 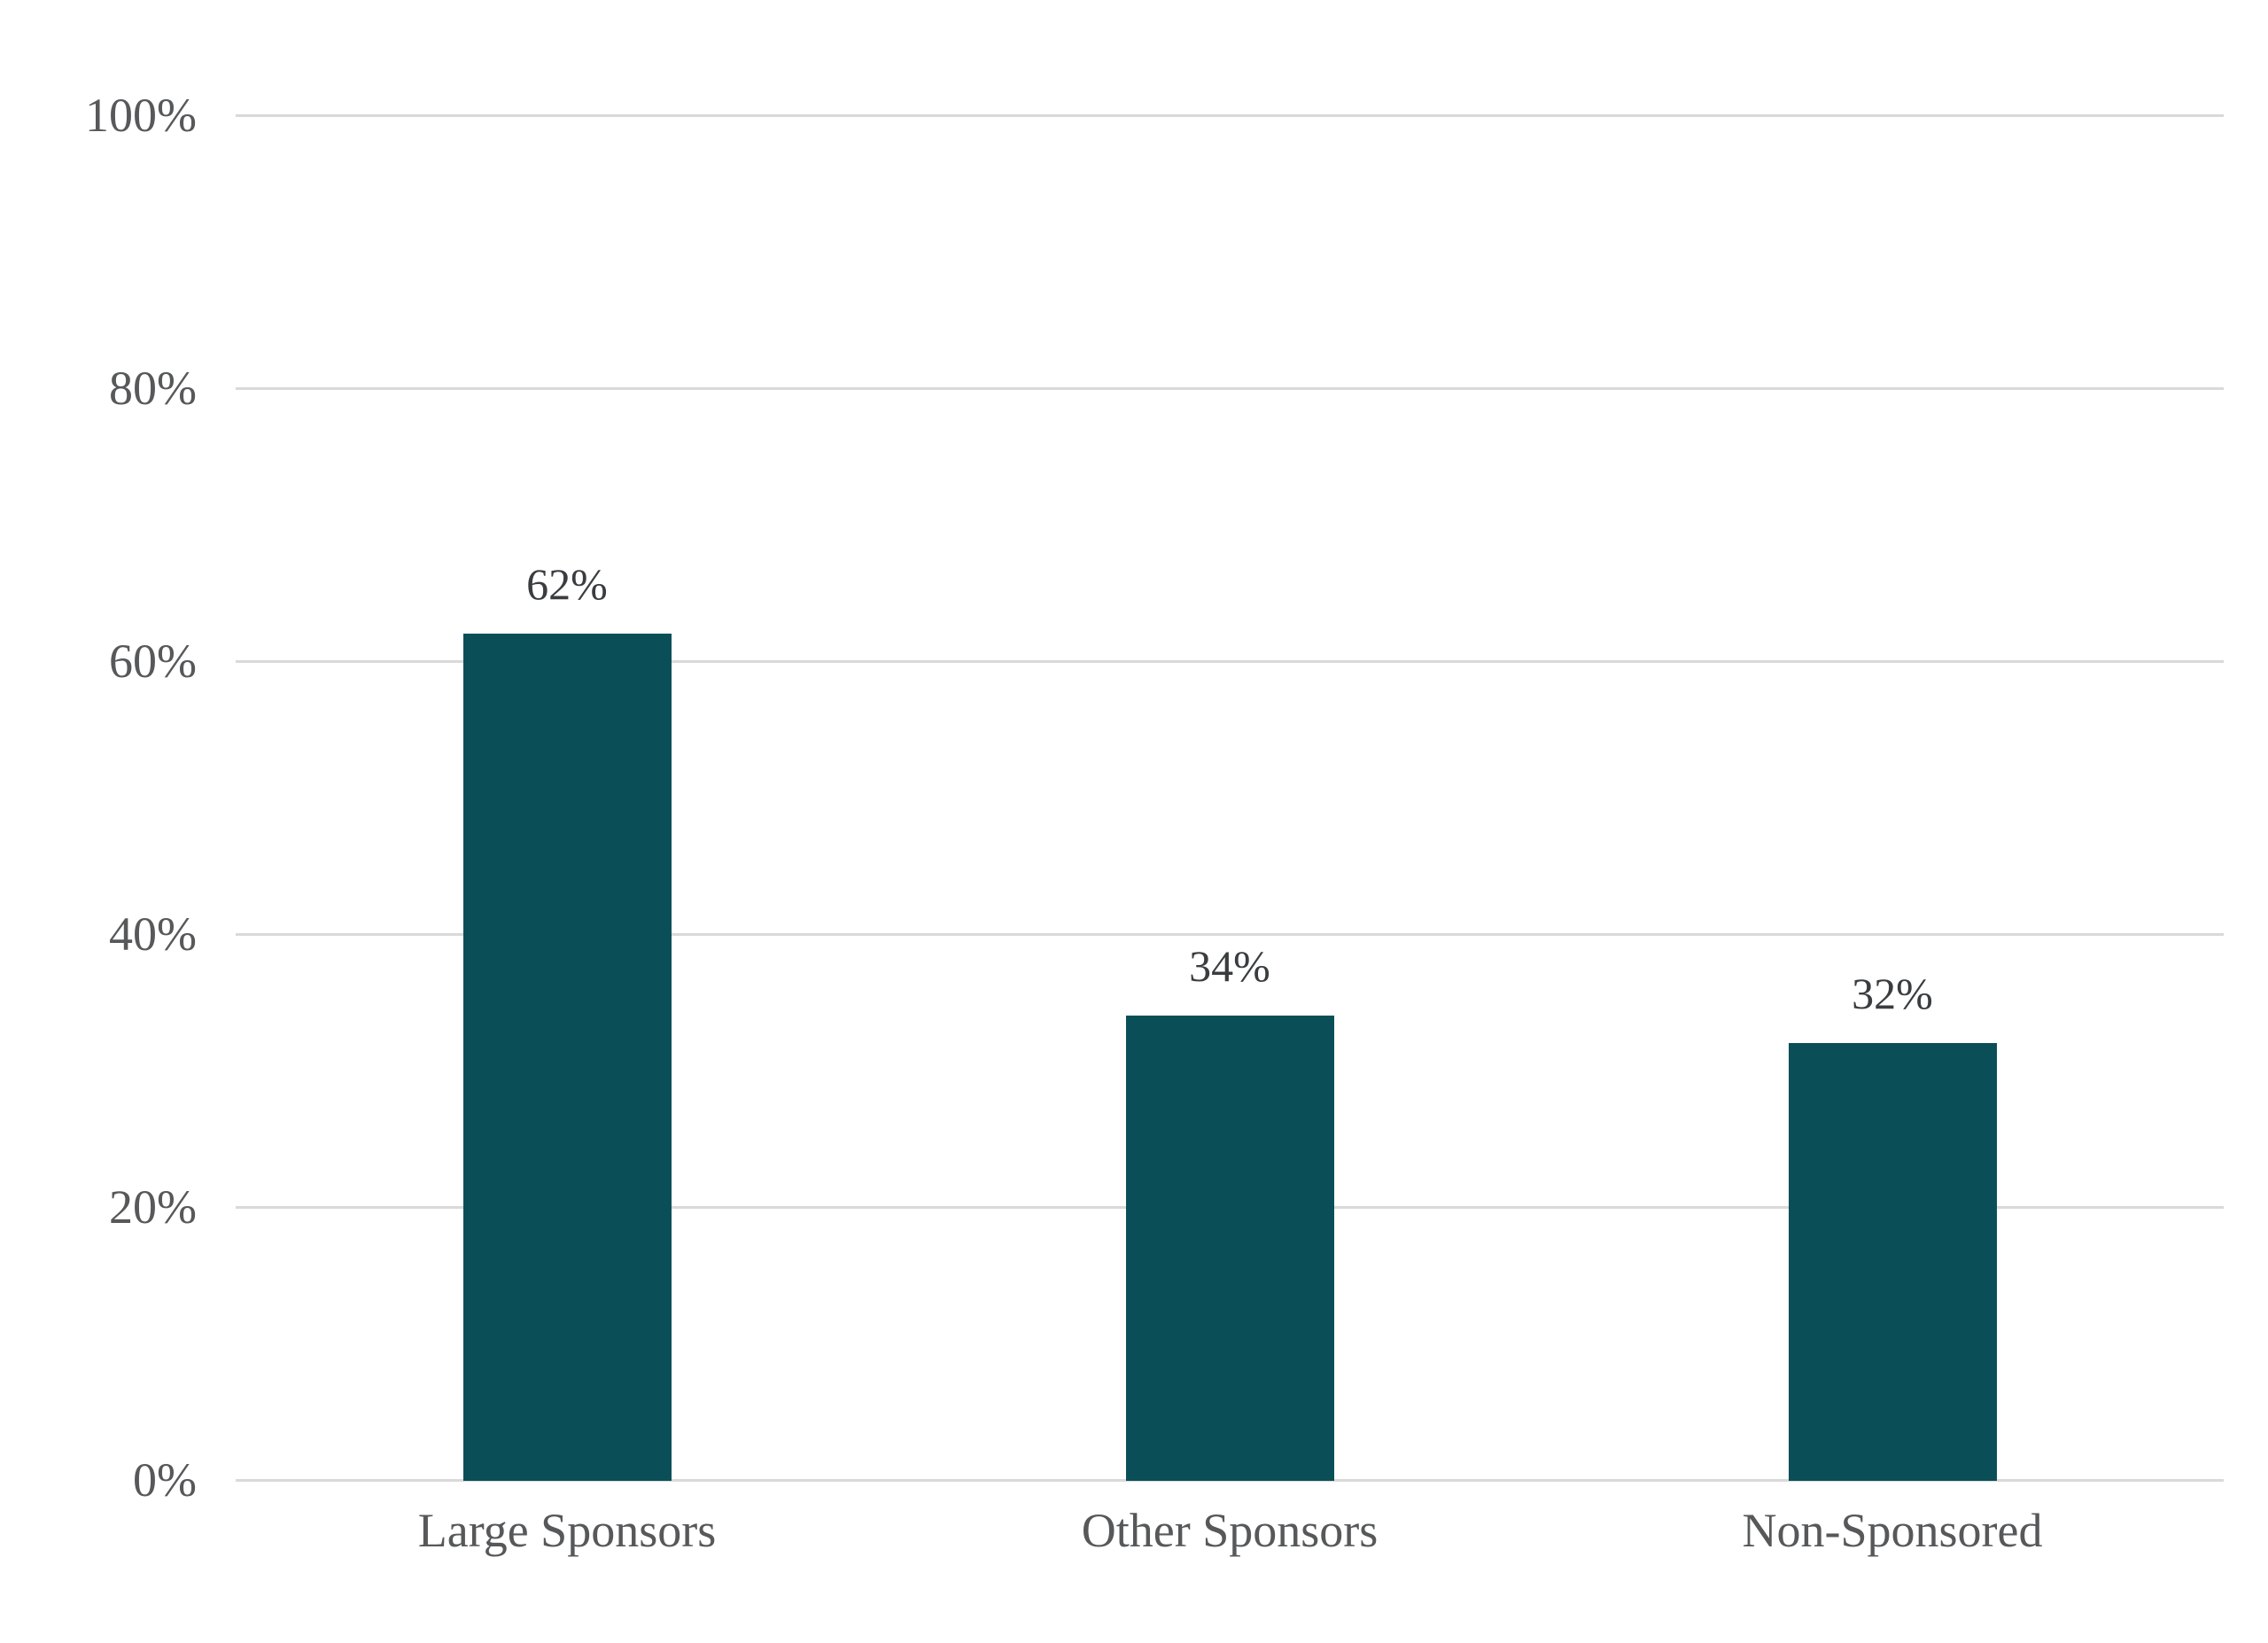 I want to click on gridline-60%, so click(x=1230, y=661).